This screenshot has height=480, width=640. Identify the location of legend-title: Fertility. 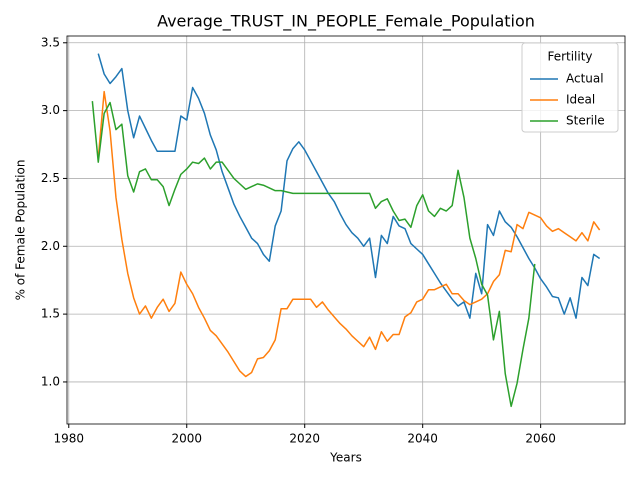
(569, 57).